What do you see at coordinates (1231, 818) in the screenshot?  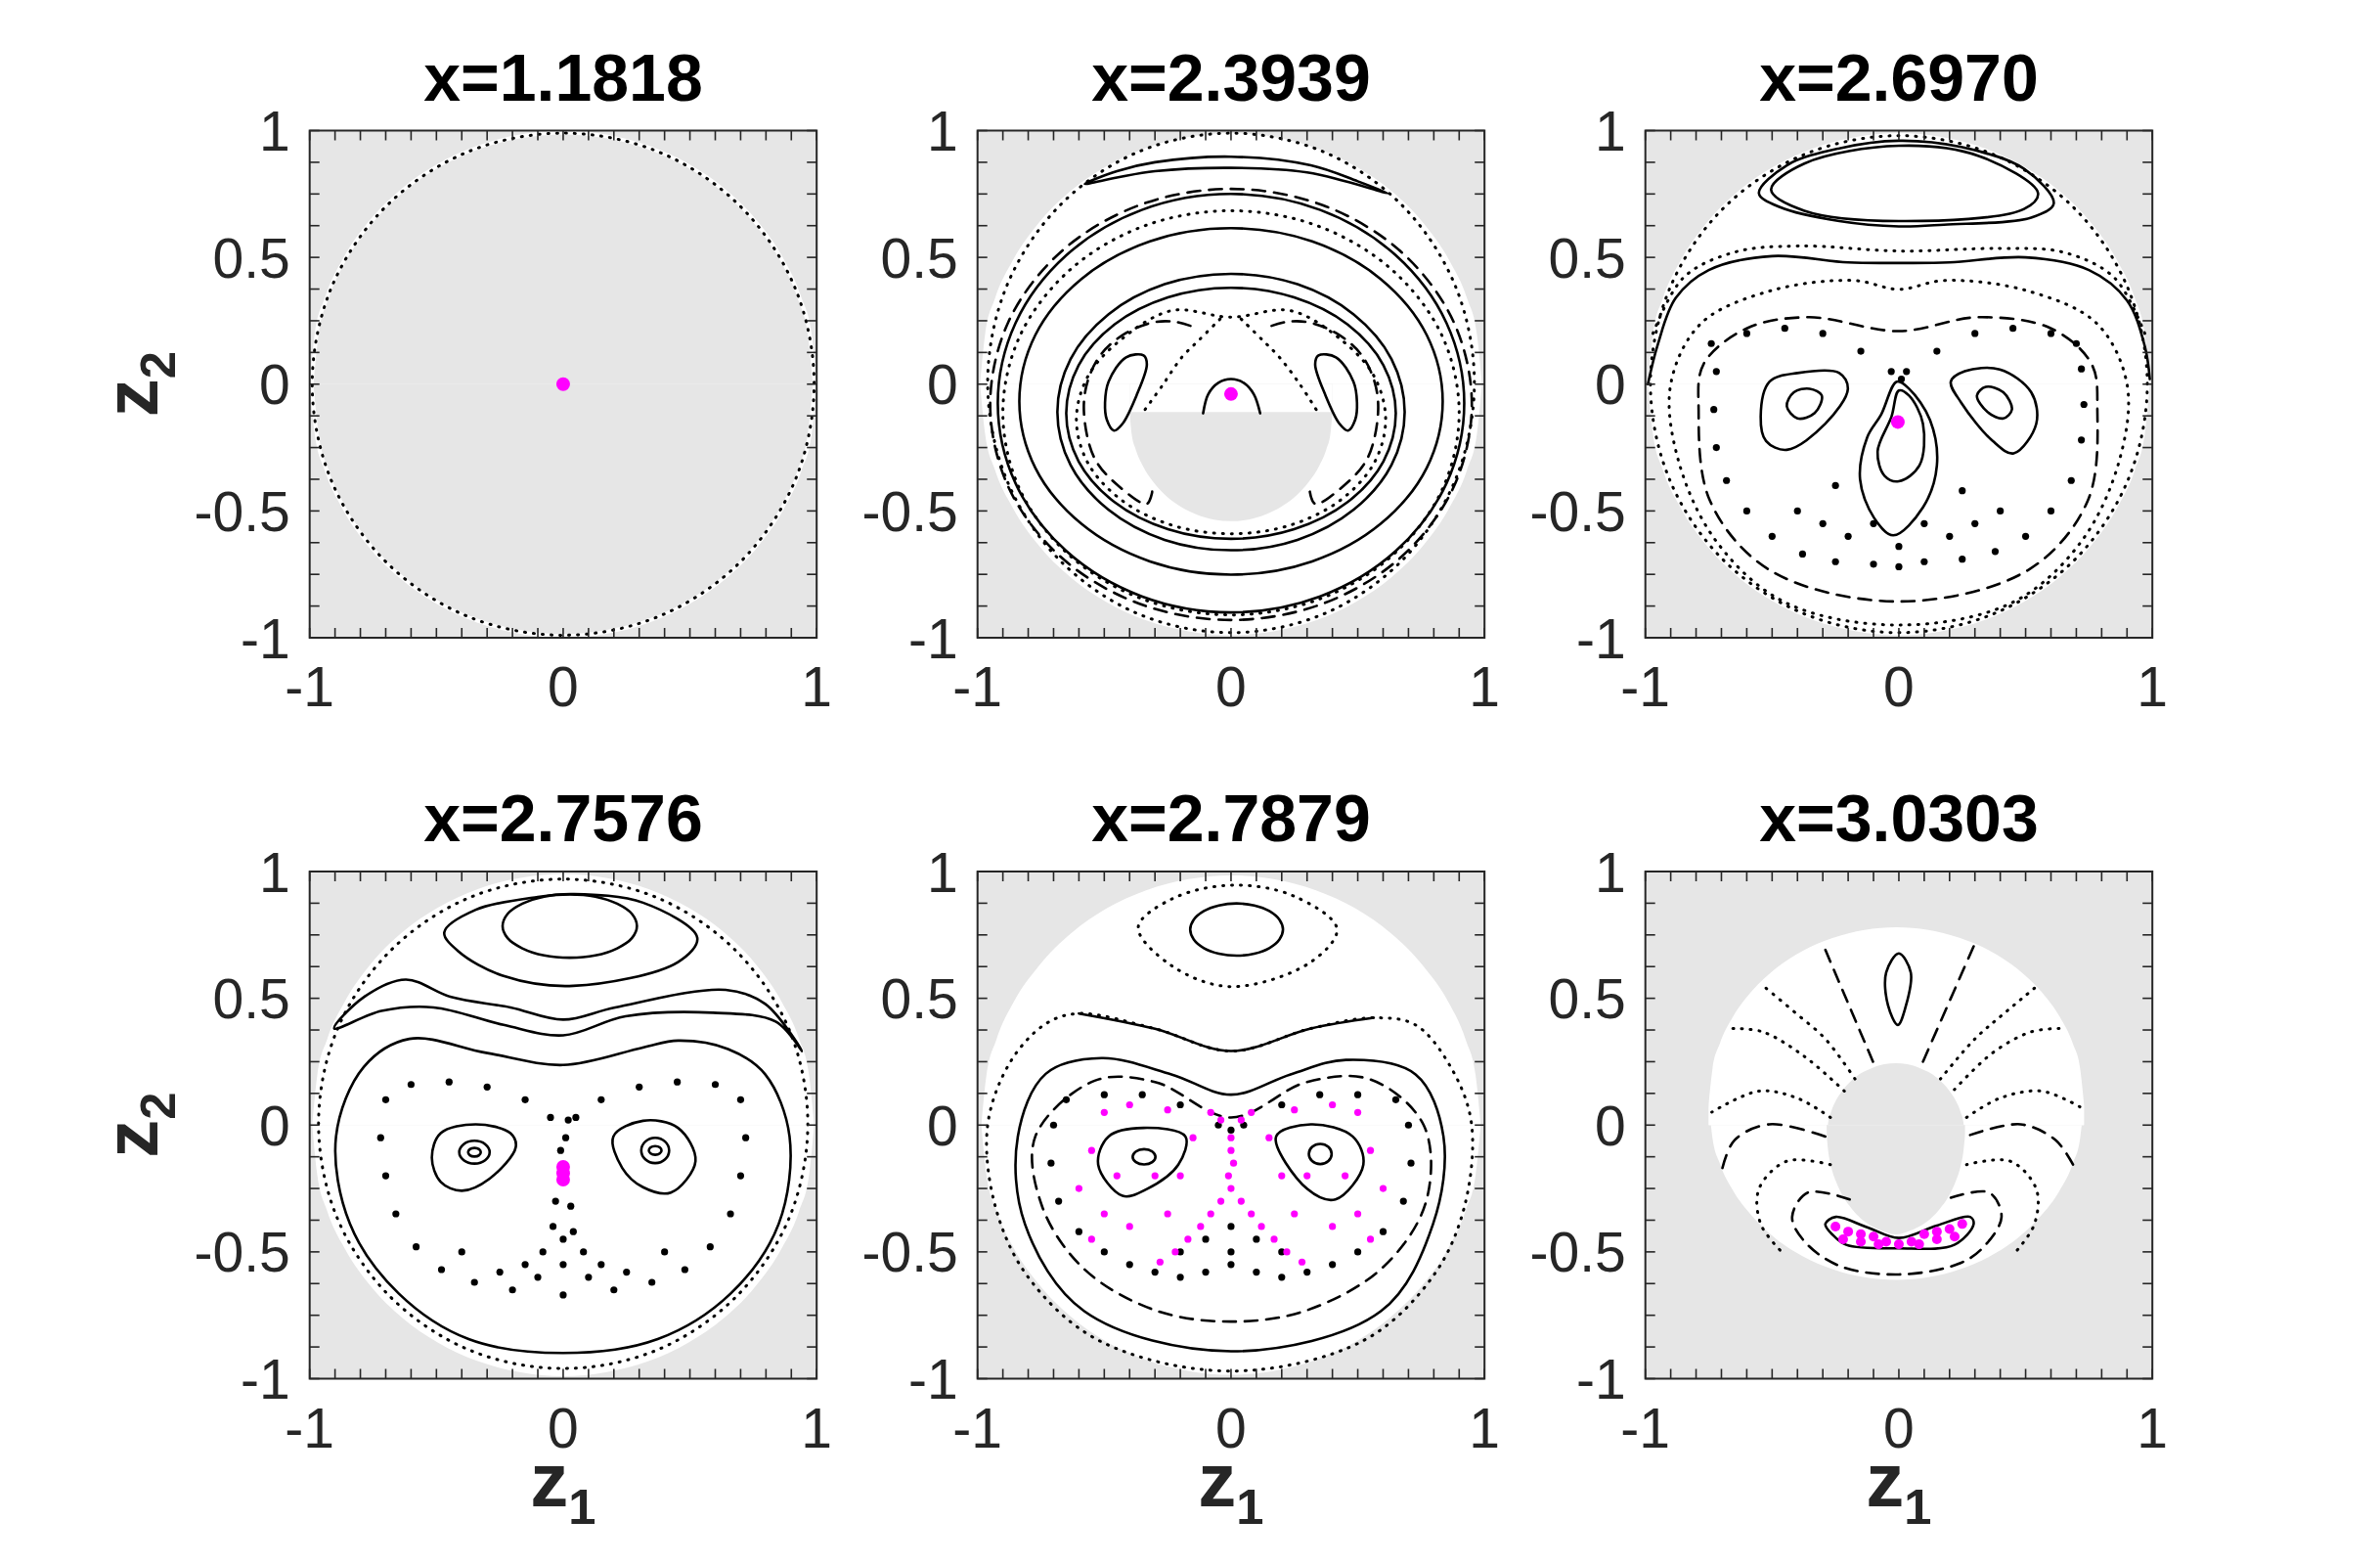 I see `chart-title: x=2.7879` at bounding box center [1231, 818].